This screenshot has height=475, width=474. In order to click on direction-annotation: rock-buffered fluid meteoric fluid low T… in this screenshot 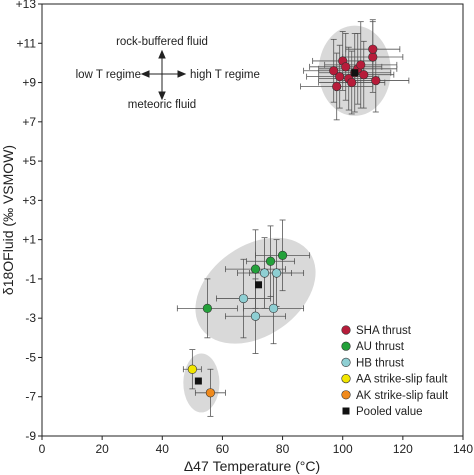, I will do `click(168, 73)`.